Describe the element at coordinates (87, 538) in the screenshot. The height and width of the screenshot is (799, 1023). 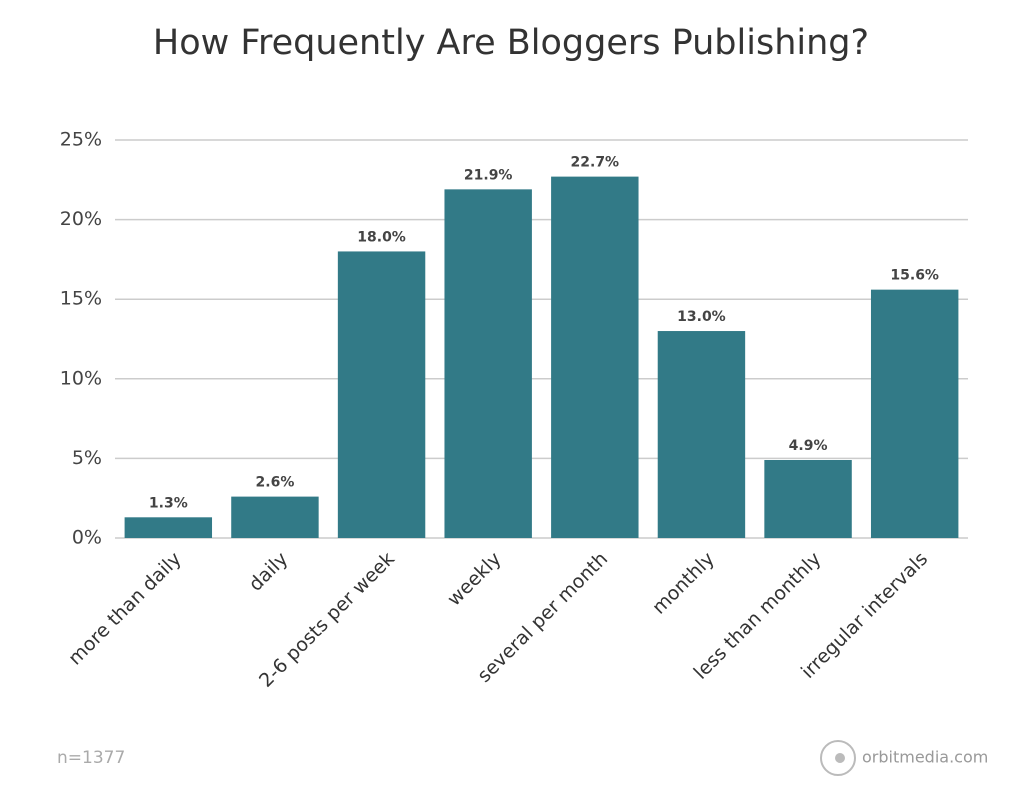
I see `y-tick-label: 0%` at that location.